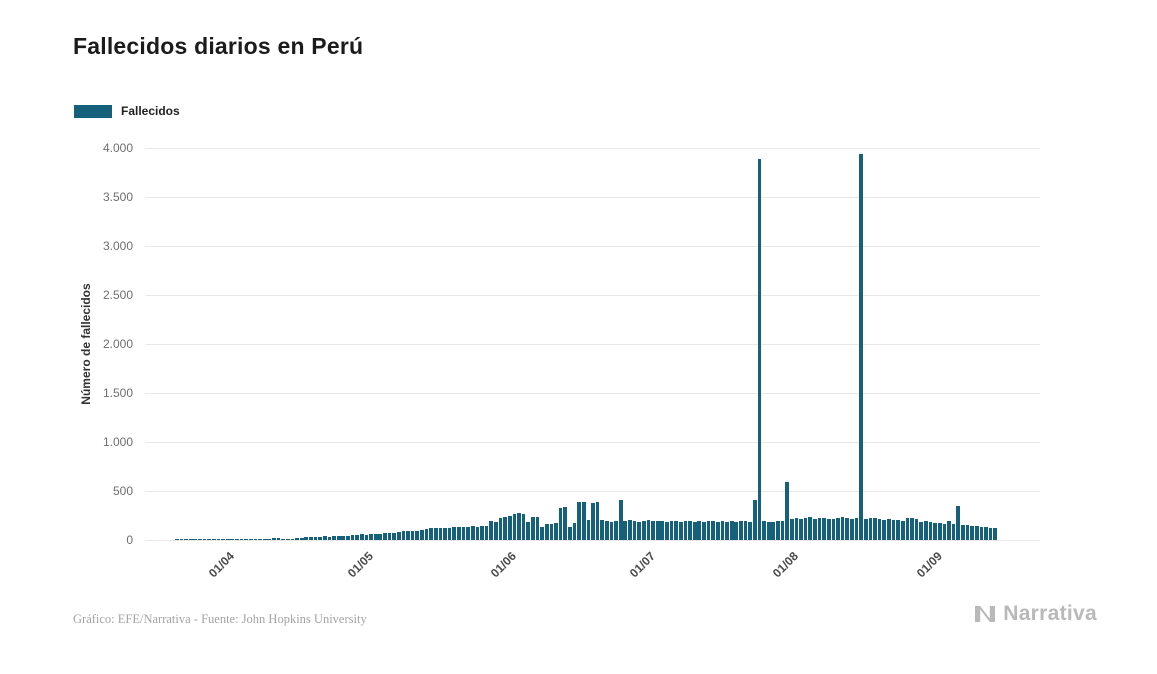 Image resolution: width=1157 pixels, height=674 pixels. What do you see at coordinates (117, 246) in the screenshot?
I see `y-tick-label: 3.000` at bounding box center [117, 246].